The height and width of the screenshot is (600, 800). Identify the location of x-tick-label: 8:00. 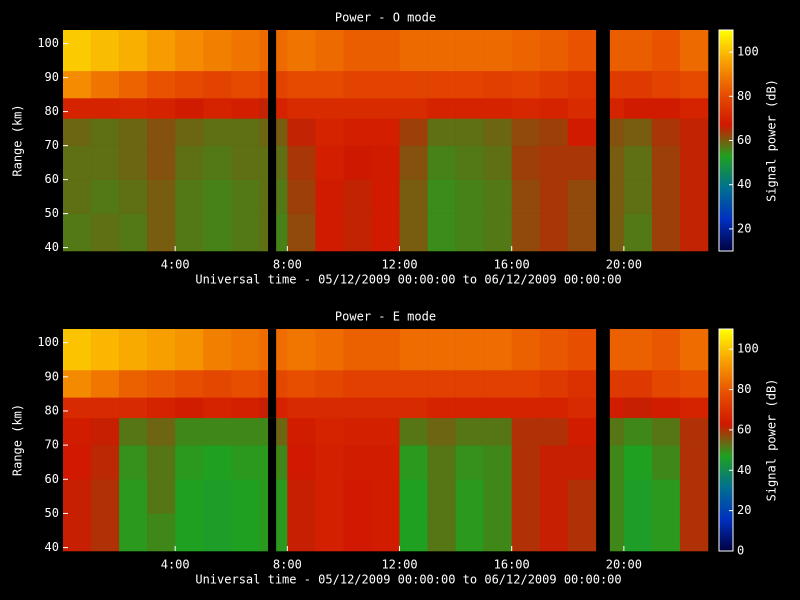
(287, 265).